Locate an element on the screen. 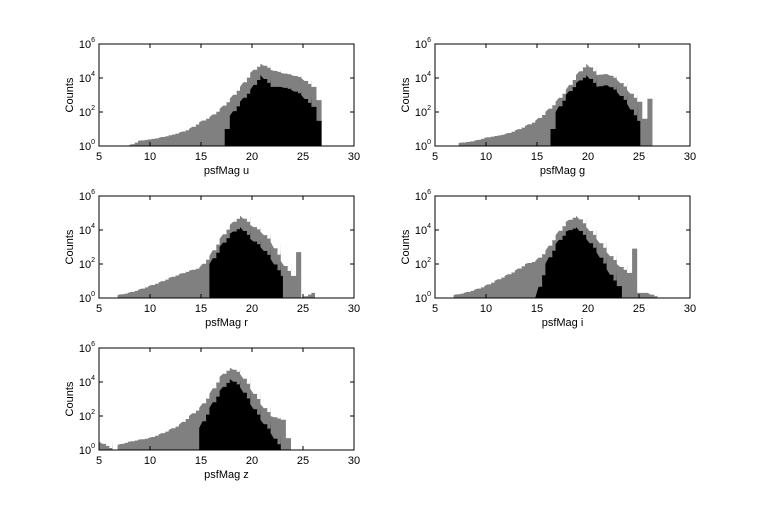 This screenshot has width=763, height=508. y-tick-label-4-panel-5: 10⁴ is located at coordinates (87, 382).